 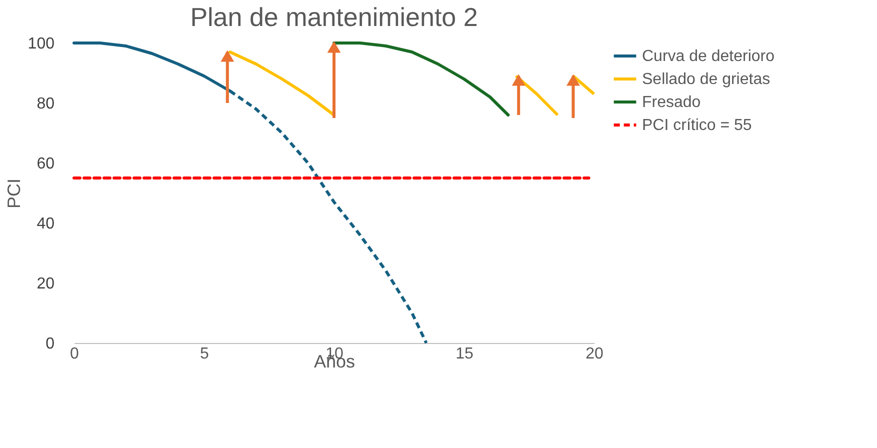 I want to click on legend-label: Sellado de grietas, so click(x=706, y=79).